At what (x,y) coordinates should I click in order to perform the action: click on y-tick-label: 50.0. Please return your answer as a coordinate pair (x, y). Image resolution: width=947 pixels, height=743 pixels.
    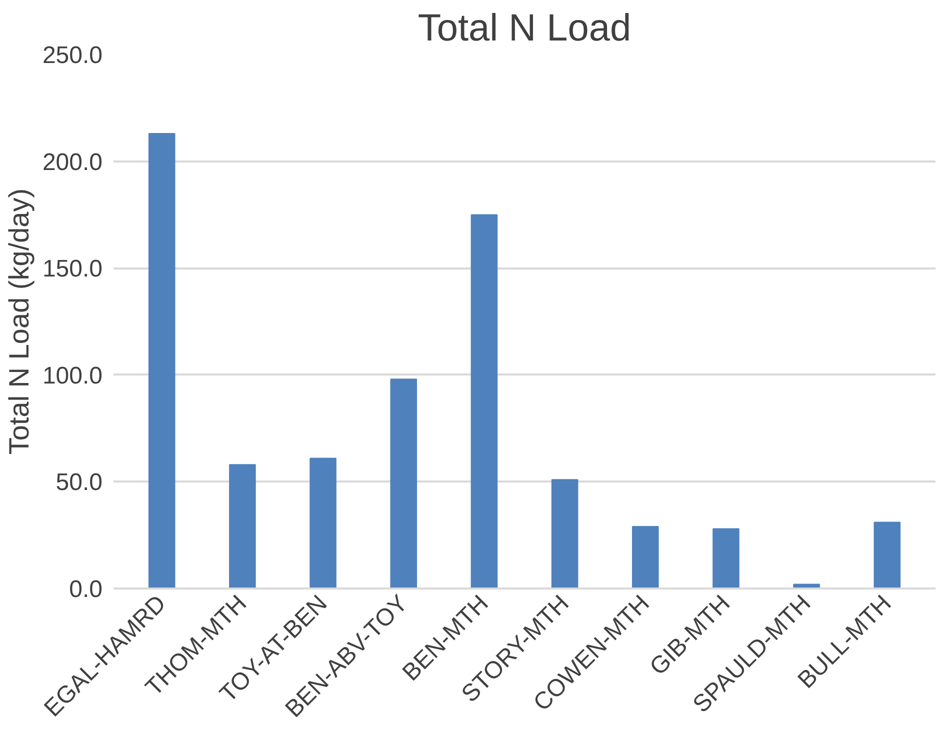
    Looking at the image, I should click on (79, 482).